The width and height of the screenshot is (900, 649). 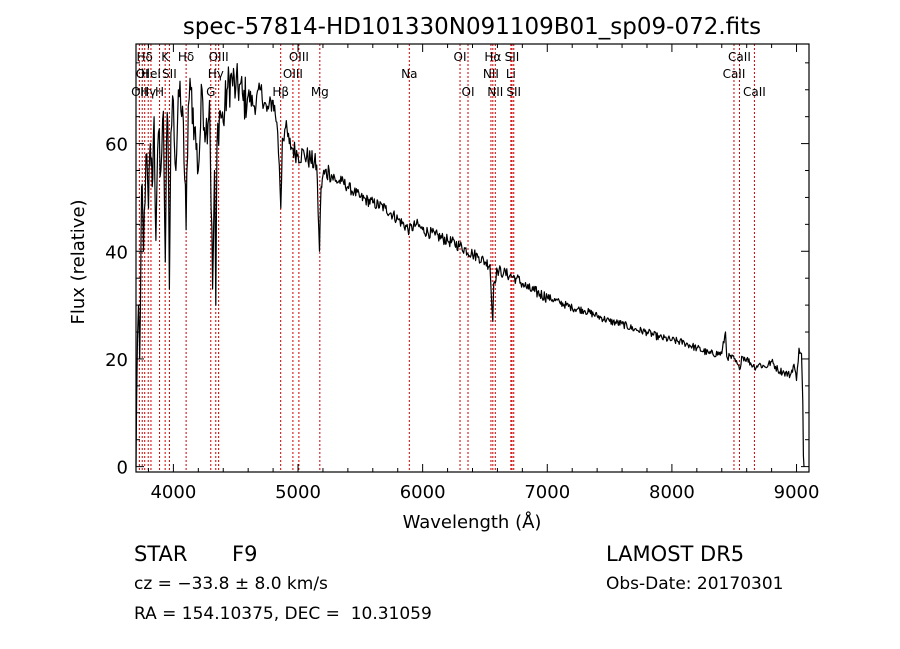 What do you see at coordinates (165, 57) in the screenshot?
I see `line-label-6: K` at bounding box center [165, 57].